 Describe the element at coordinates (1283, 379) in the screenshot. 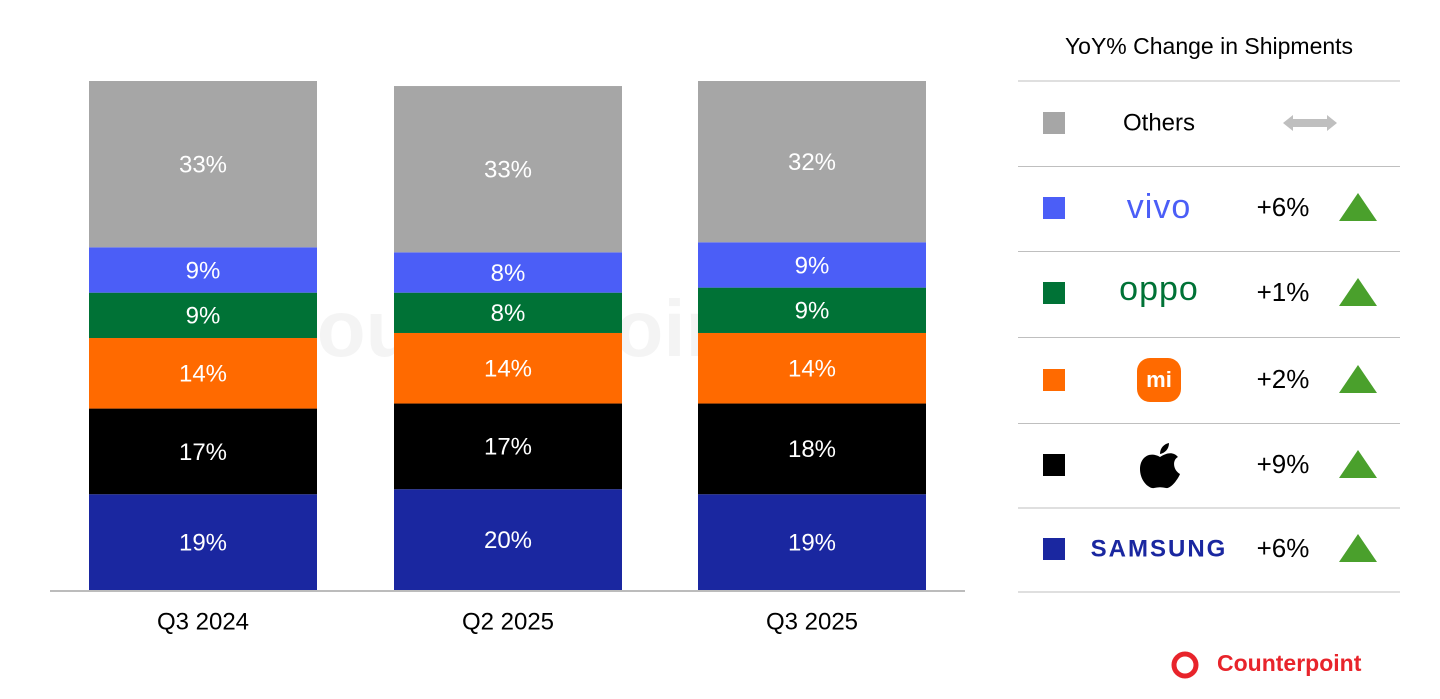

I see `yoy-change: +2%` at that location.